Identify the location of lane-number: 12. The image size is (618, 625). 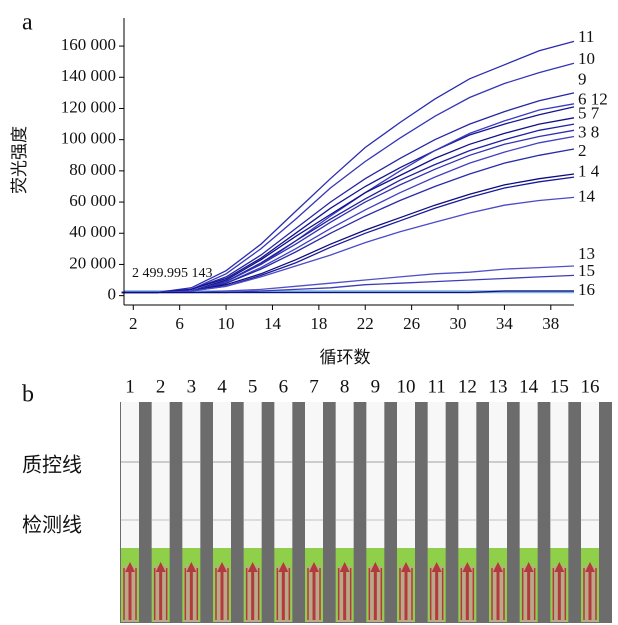
(467, 386).